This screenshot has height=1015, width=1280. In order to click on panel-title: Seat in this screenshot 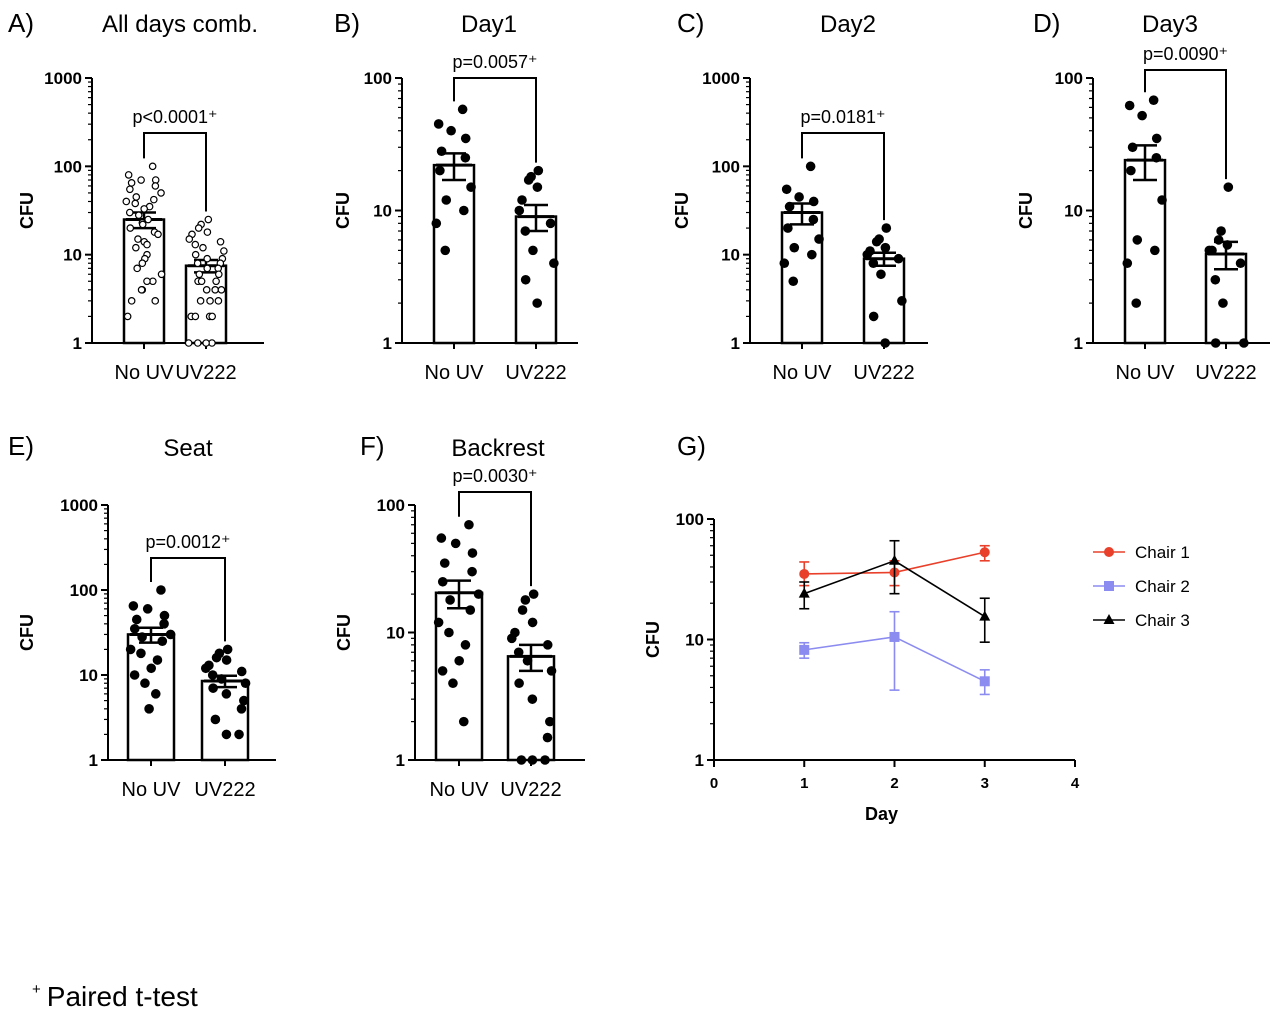, I will do `click(188, 448)`.